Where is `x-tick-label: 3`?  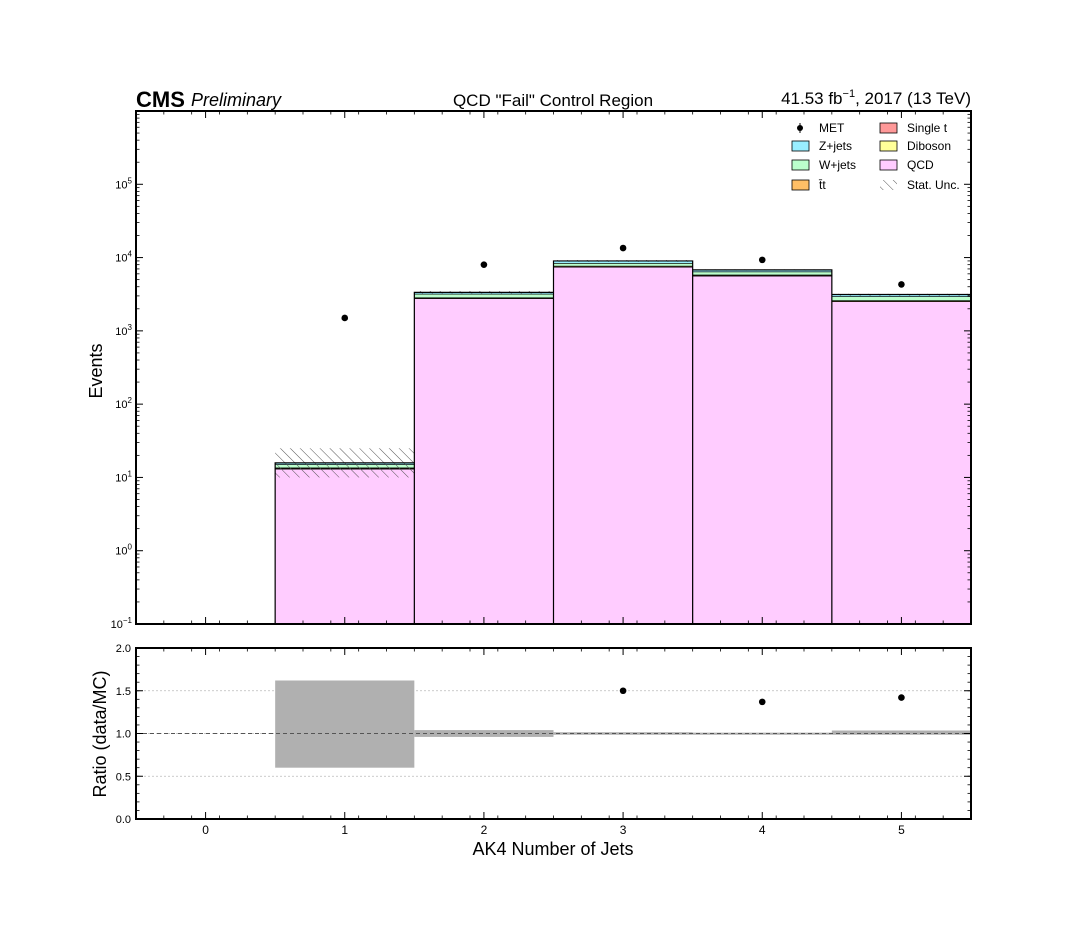 x-tick-label: 3 is located at coordinates (623, 830).